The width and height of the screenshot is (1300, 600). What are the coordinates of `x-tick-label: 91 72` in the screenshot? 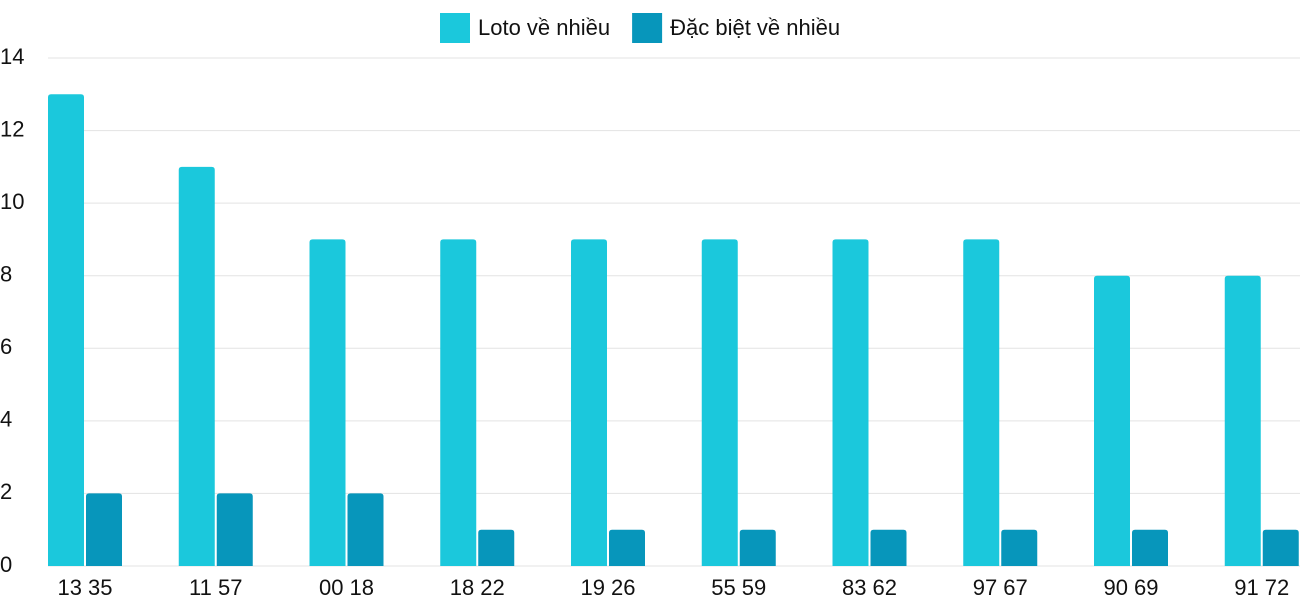 It's located at (1261, 587).